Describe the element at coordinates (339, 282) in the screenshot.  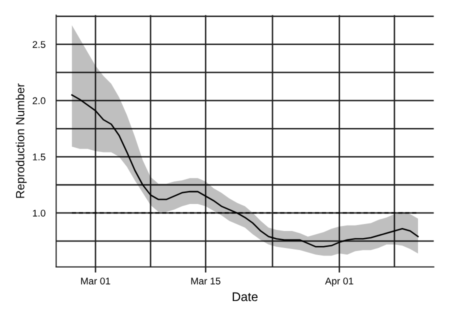
I see `x-tick-label: Apr 01` at that location.